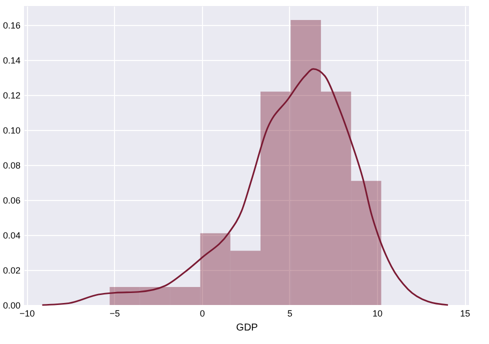 This screenshot has width=489, height=344. What do you see at coordinates (377, 313) in the screenshot?
I see `x-tick-label: 10` at bounding box center [377, 313].